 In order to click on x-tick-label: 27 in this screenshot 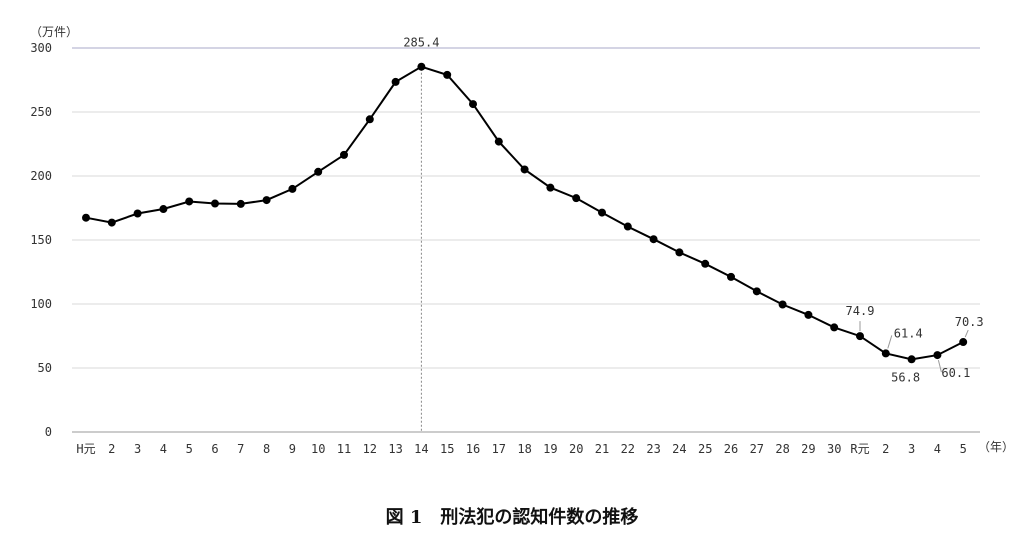, I will do `click(757, 449)`.